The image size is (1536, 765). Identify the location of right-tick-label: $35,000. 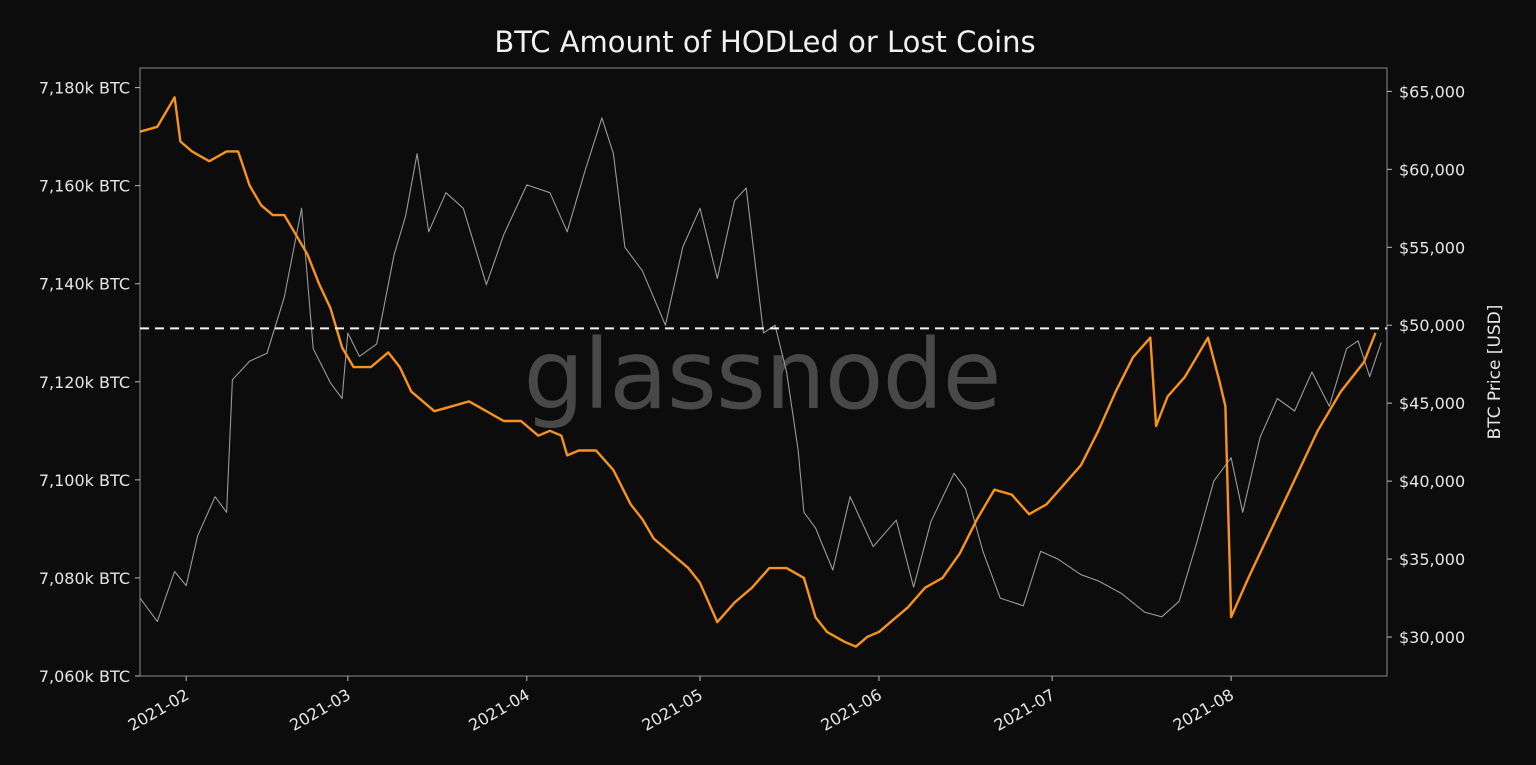
(1432, 559).